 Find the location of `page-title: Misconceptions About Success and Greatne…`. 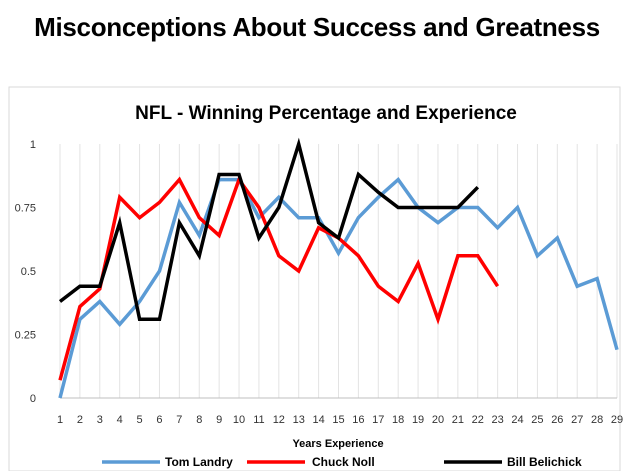

page-title: Misconceptions About Success and Greatne… is located at coordinates (317, 27).